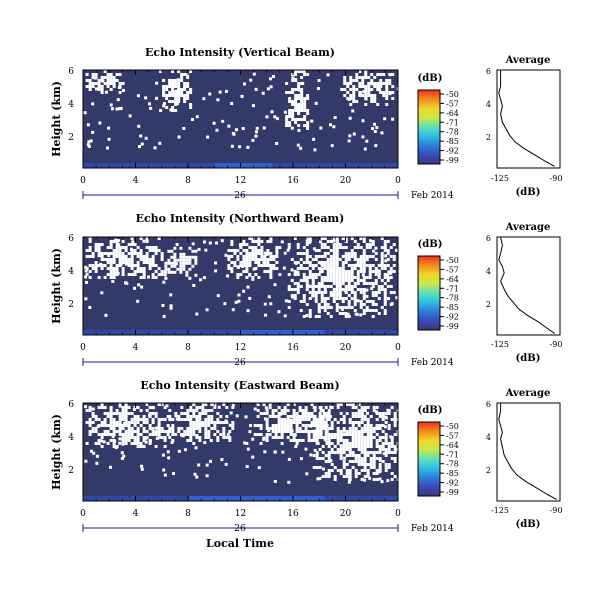  Describe the element at coordinates (500, 344) in the screenshot. I see `average-x-tick: -125` at that location.